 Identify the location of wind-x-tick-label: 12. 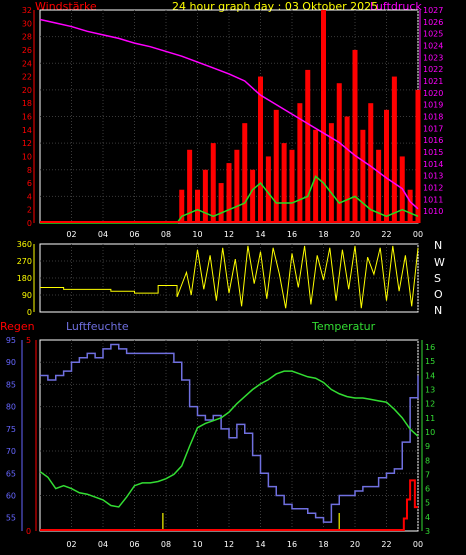
(229, 234).